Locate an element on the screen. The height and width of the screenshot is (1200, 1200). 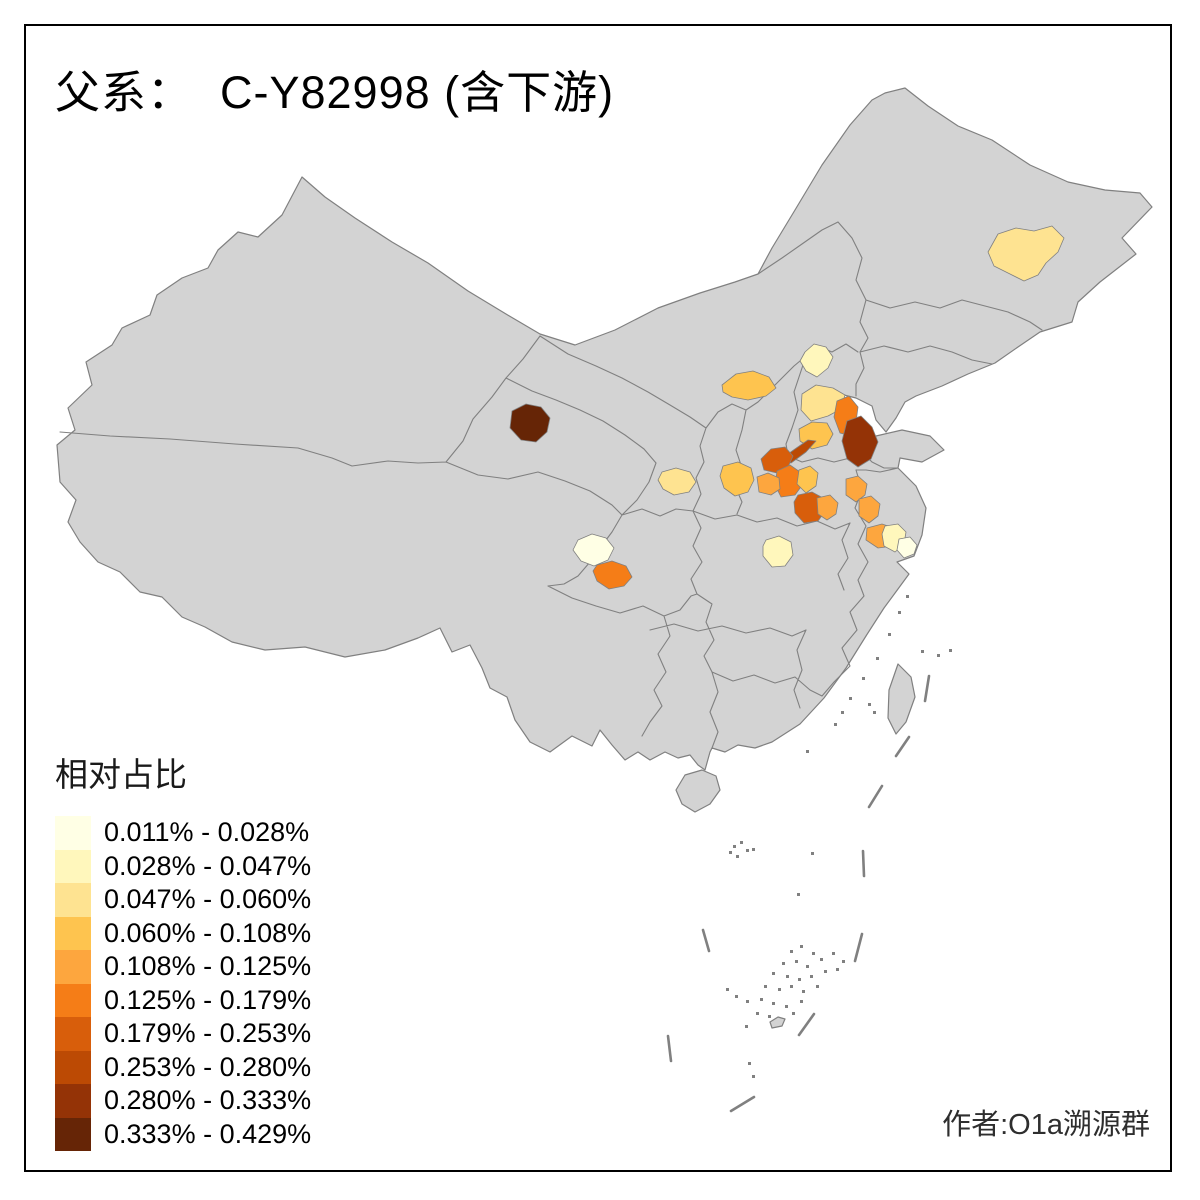
region-southwest-shanxi is located at coordinates (677, 481).